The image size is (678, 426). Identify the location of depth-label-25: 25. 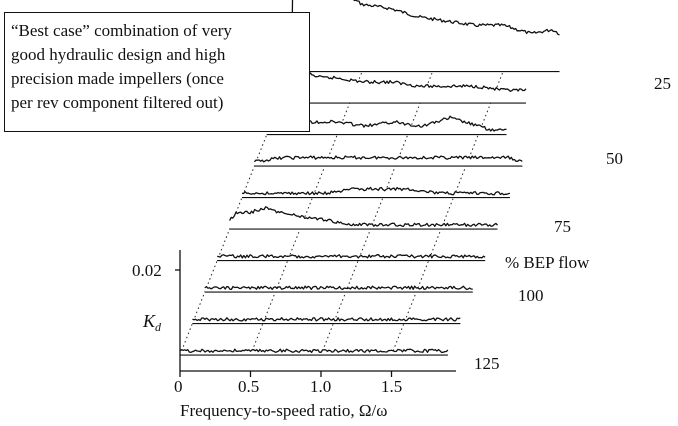
(662, 83).